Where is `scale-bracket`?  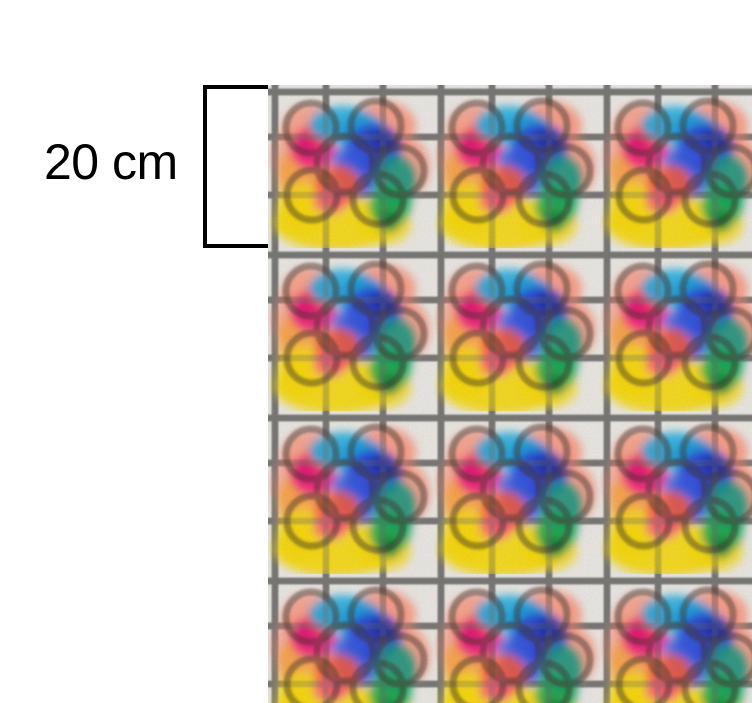
scale-bracket is located at coordinates (235, 166).